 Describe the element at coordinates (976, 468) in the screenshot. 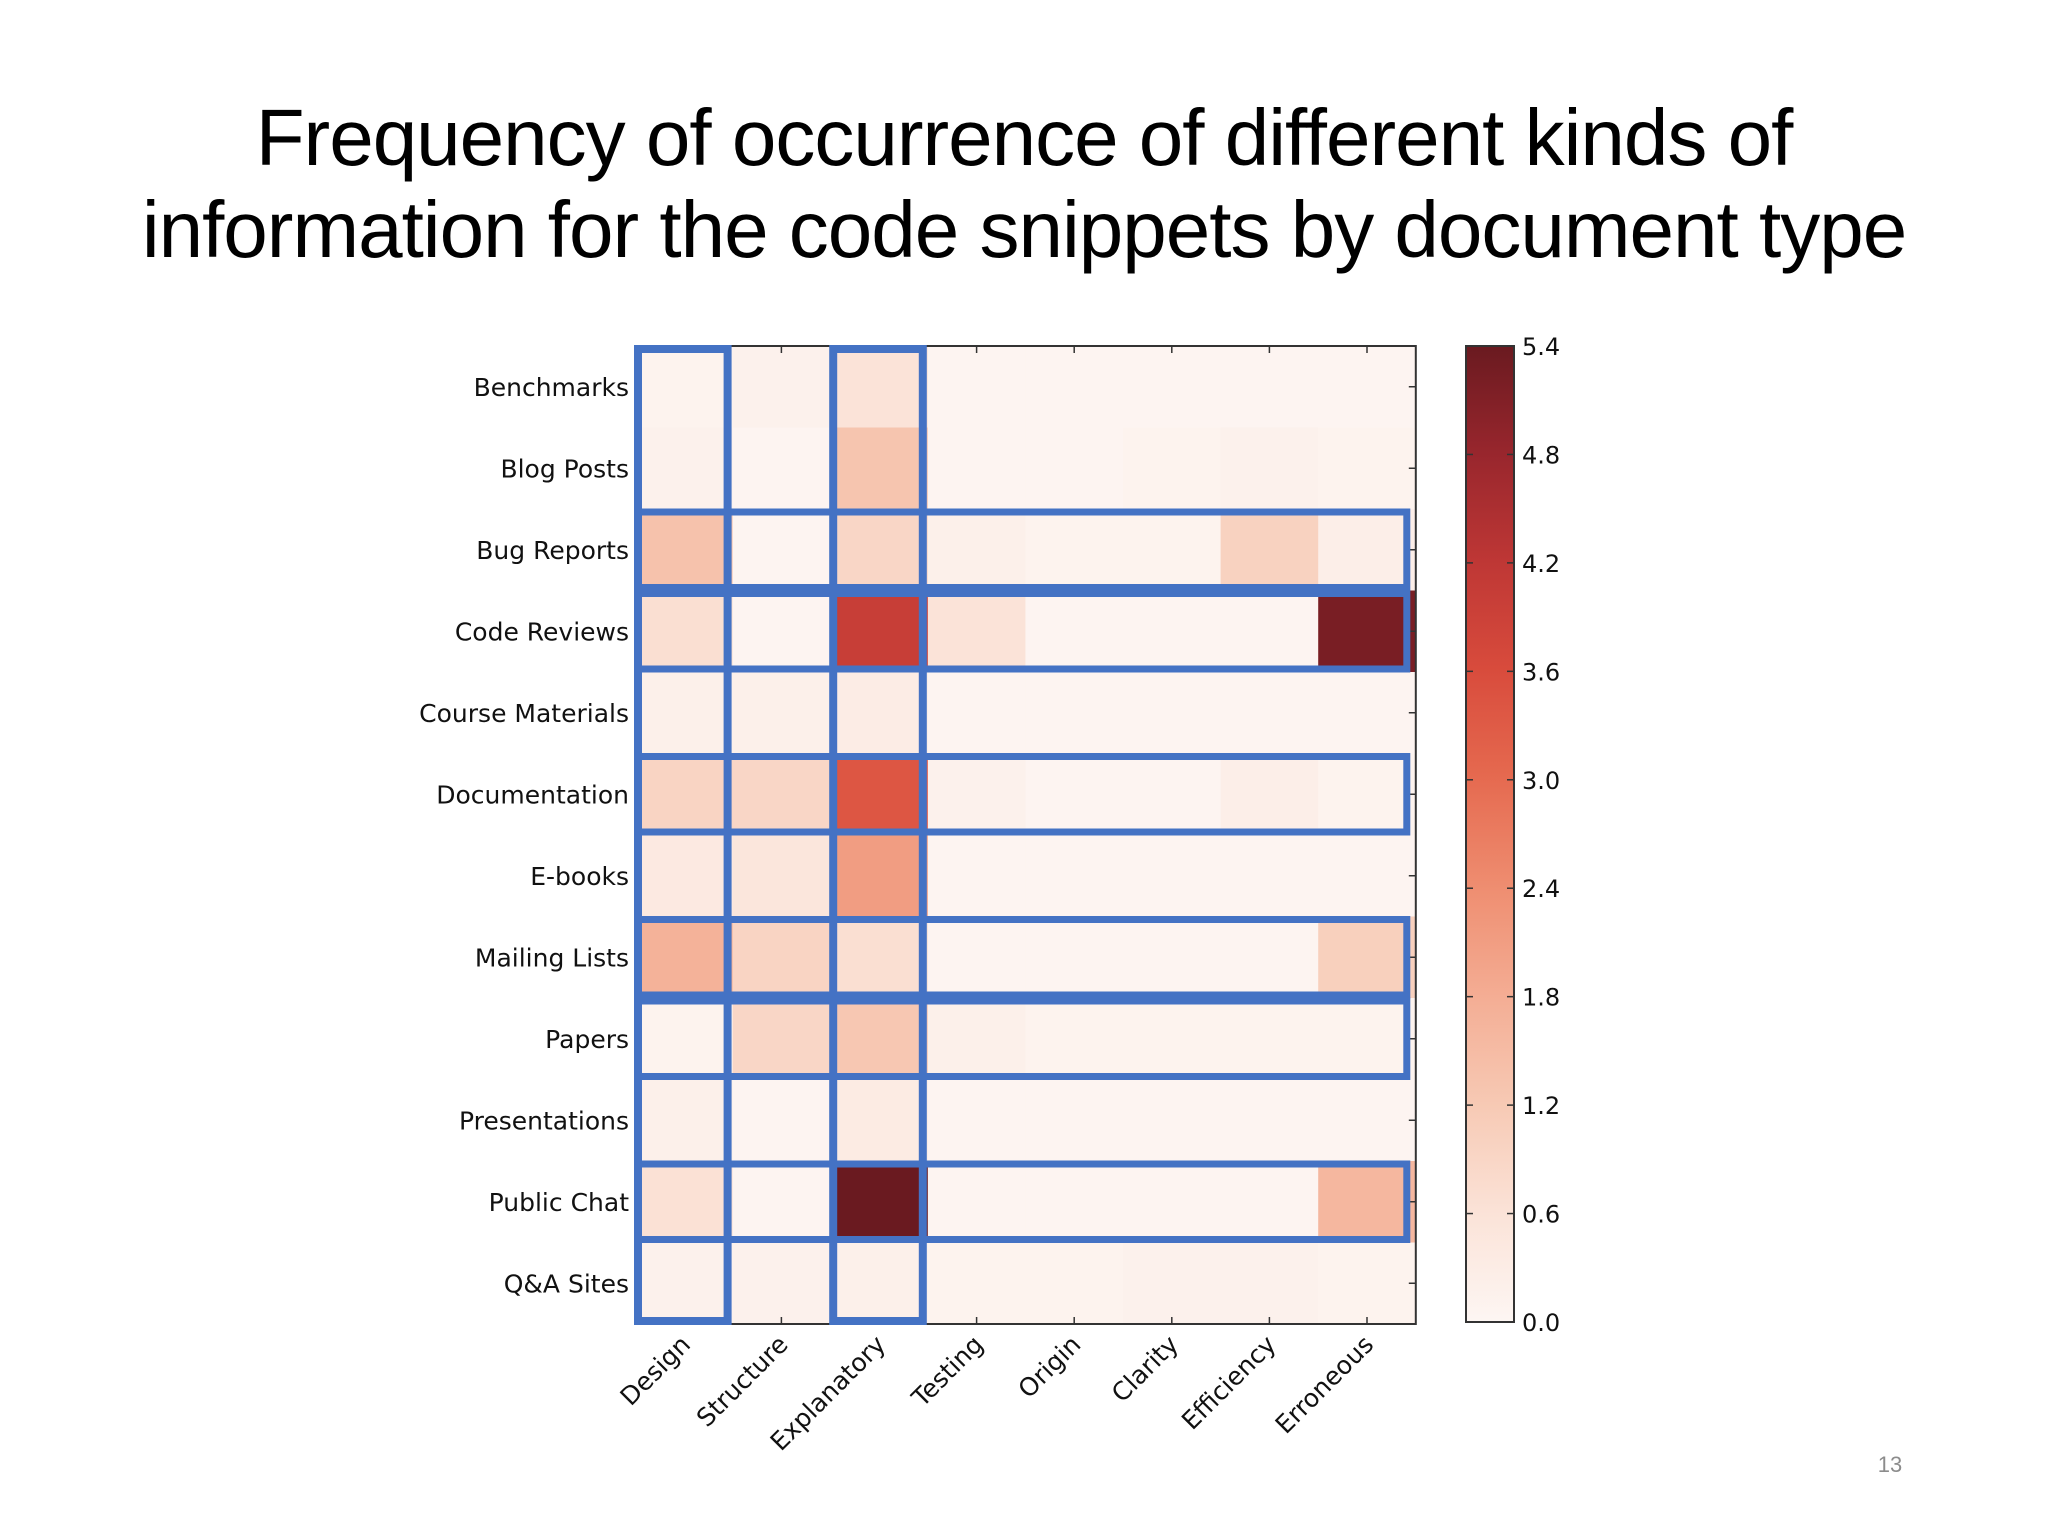

I see `heatmap-cell-blog-posts-testing` at that location.